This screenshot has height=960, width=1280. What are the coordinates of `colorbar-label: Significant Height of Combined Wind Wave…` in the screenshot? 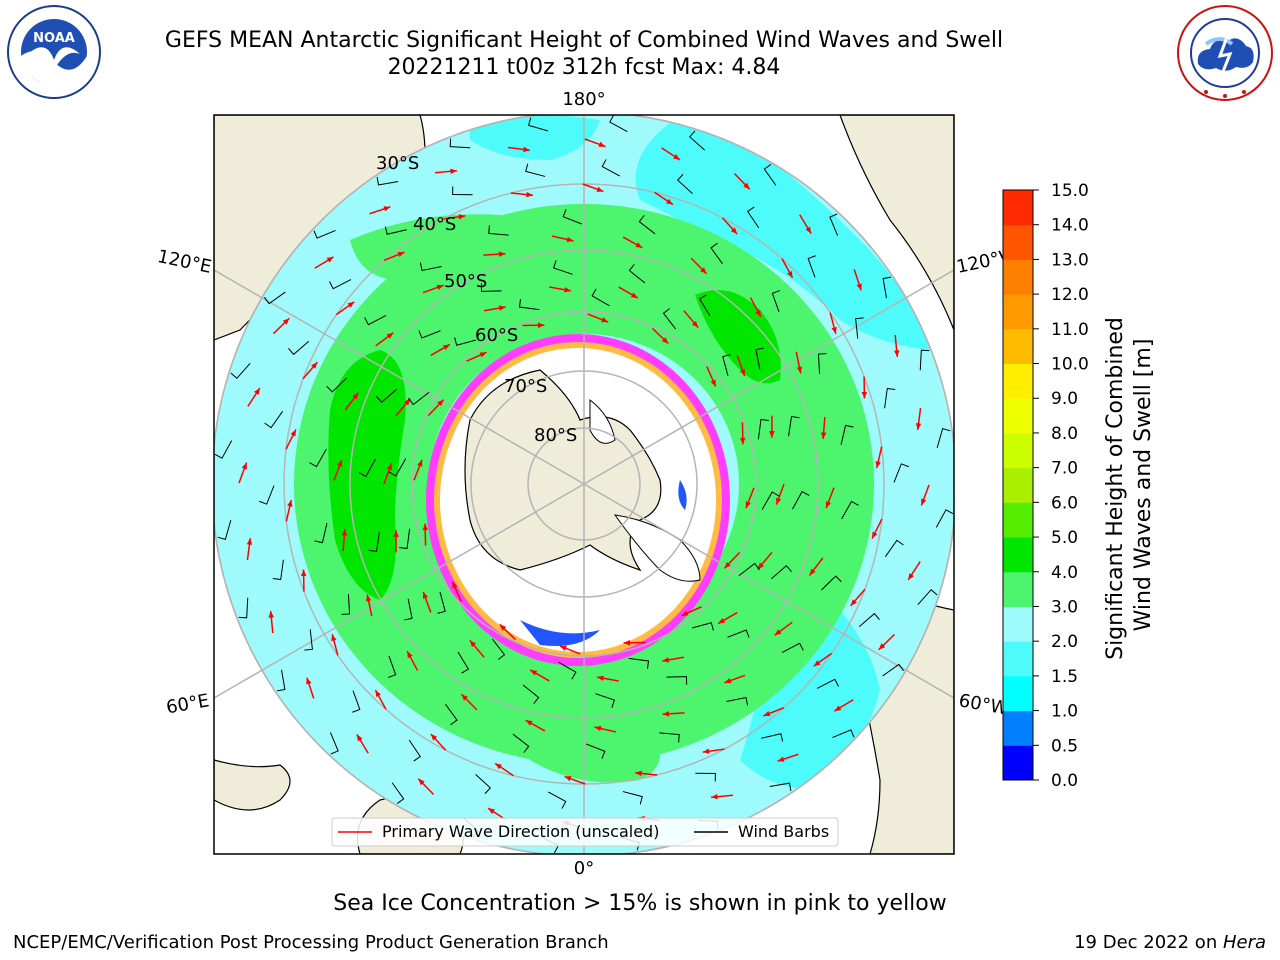 It's located at (1129, 485).